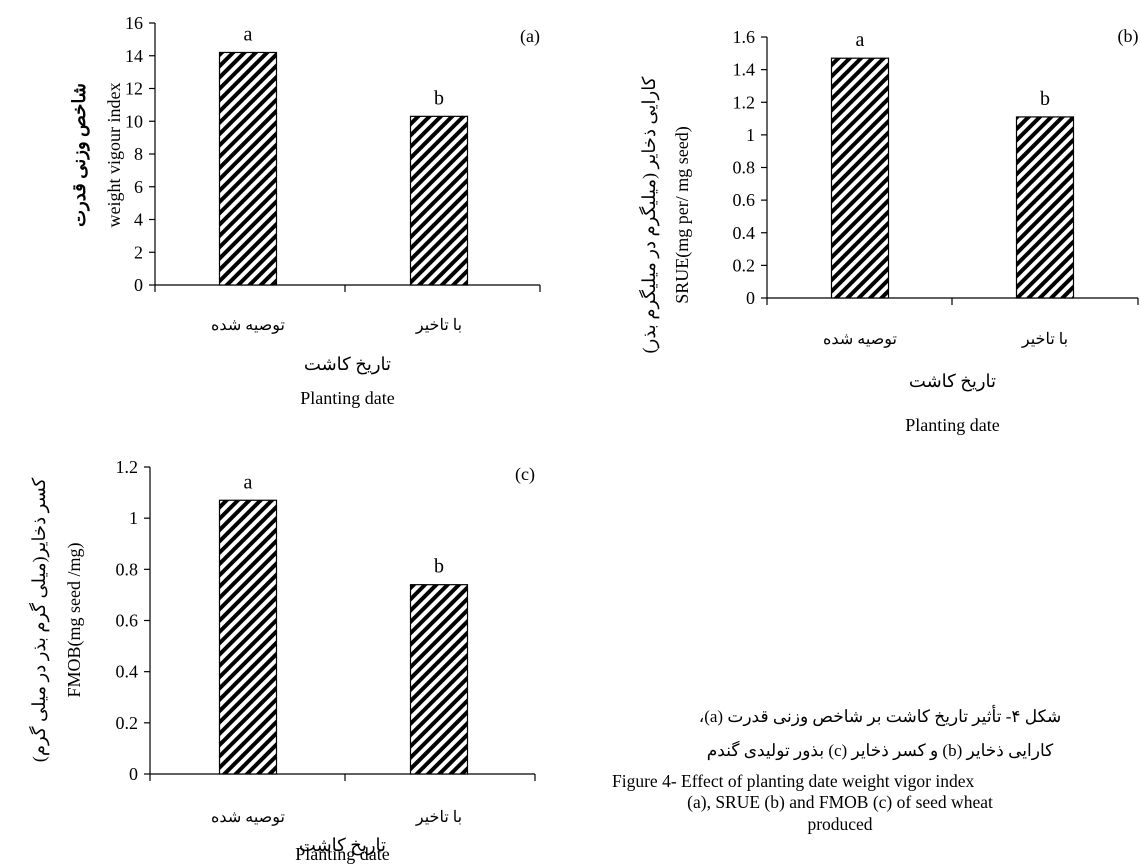  I want to click on chart-b-xlabel-fa: تاریخ کاشت, so click(952, 381).